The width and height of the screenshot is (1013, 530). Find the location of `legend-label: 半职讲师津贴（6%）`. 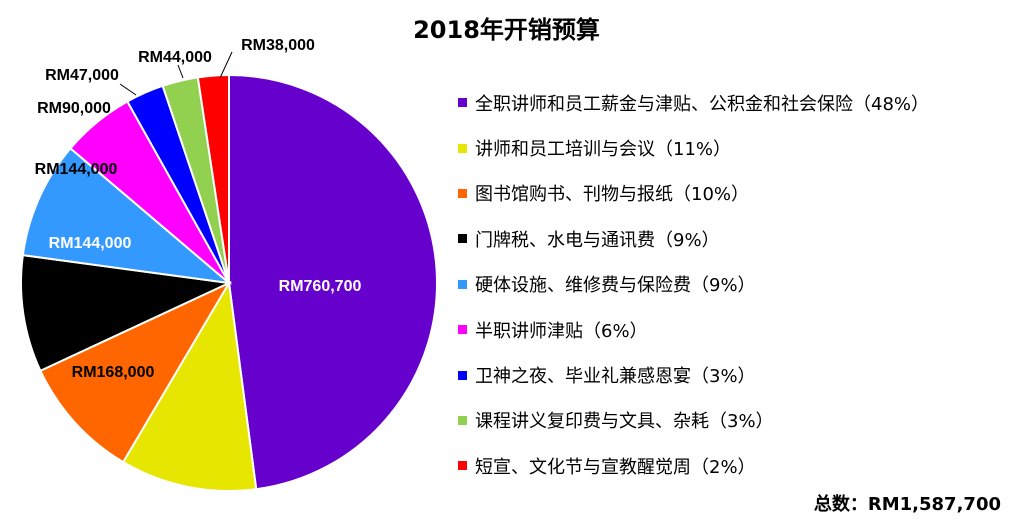

legend-label: 半职讲师津贴（6%） is located at coordinates (561, 331).